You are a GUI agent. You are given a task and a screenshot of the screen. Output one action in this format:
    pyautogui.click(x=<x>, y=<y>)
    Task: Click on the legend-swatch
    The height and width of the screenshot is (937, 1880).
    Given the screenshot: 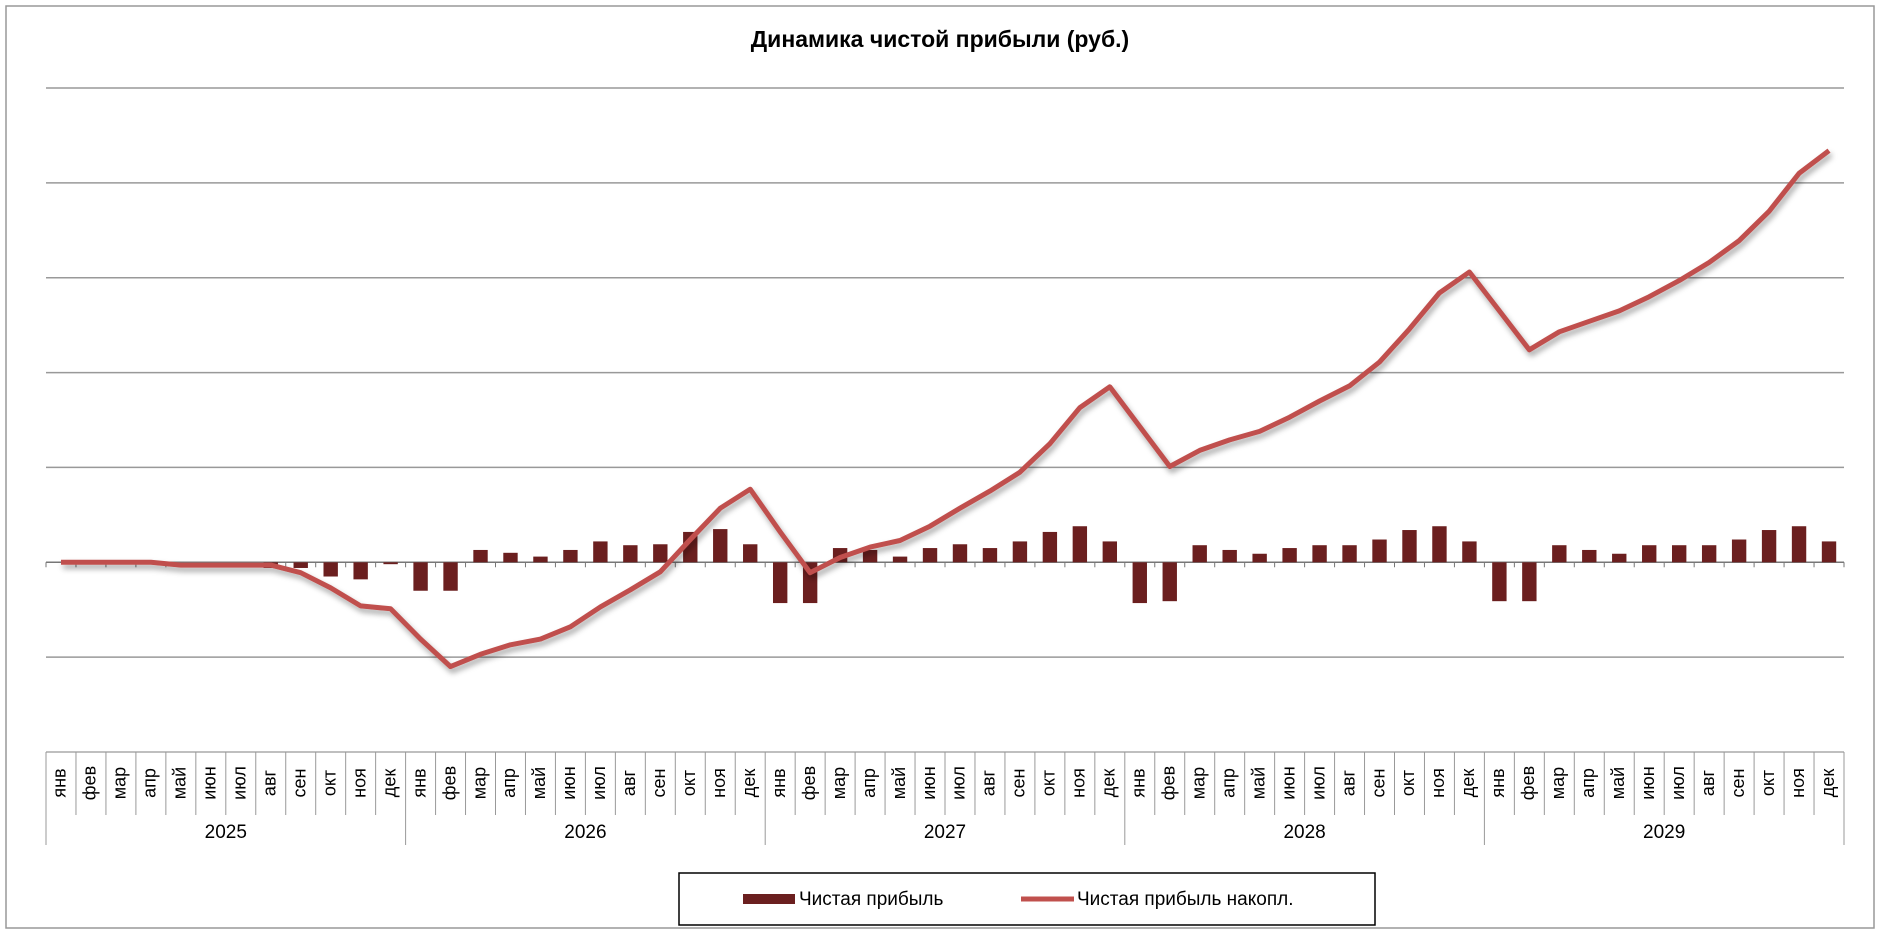 What is the action you would take?
    pyautogui.click(x=769, y=899)
    